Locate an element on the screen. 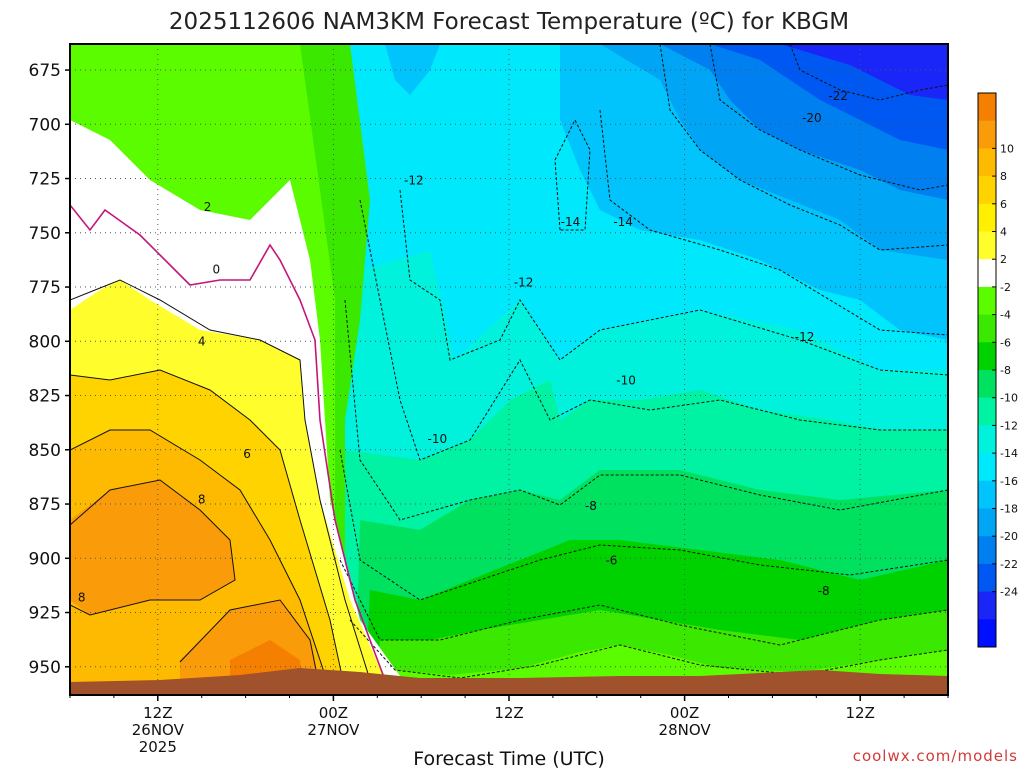 This screenshot has width=1024, height=768. y-tick-label: 750 is located at coordinates (45, 234).